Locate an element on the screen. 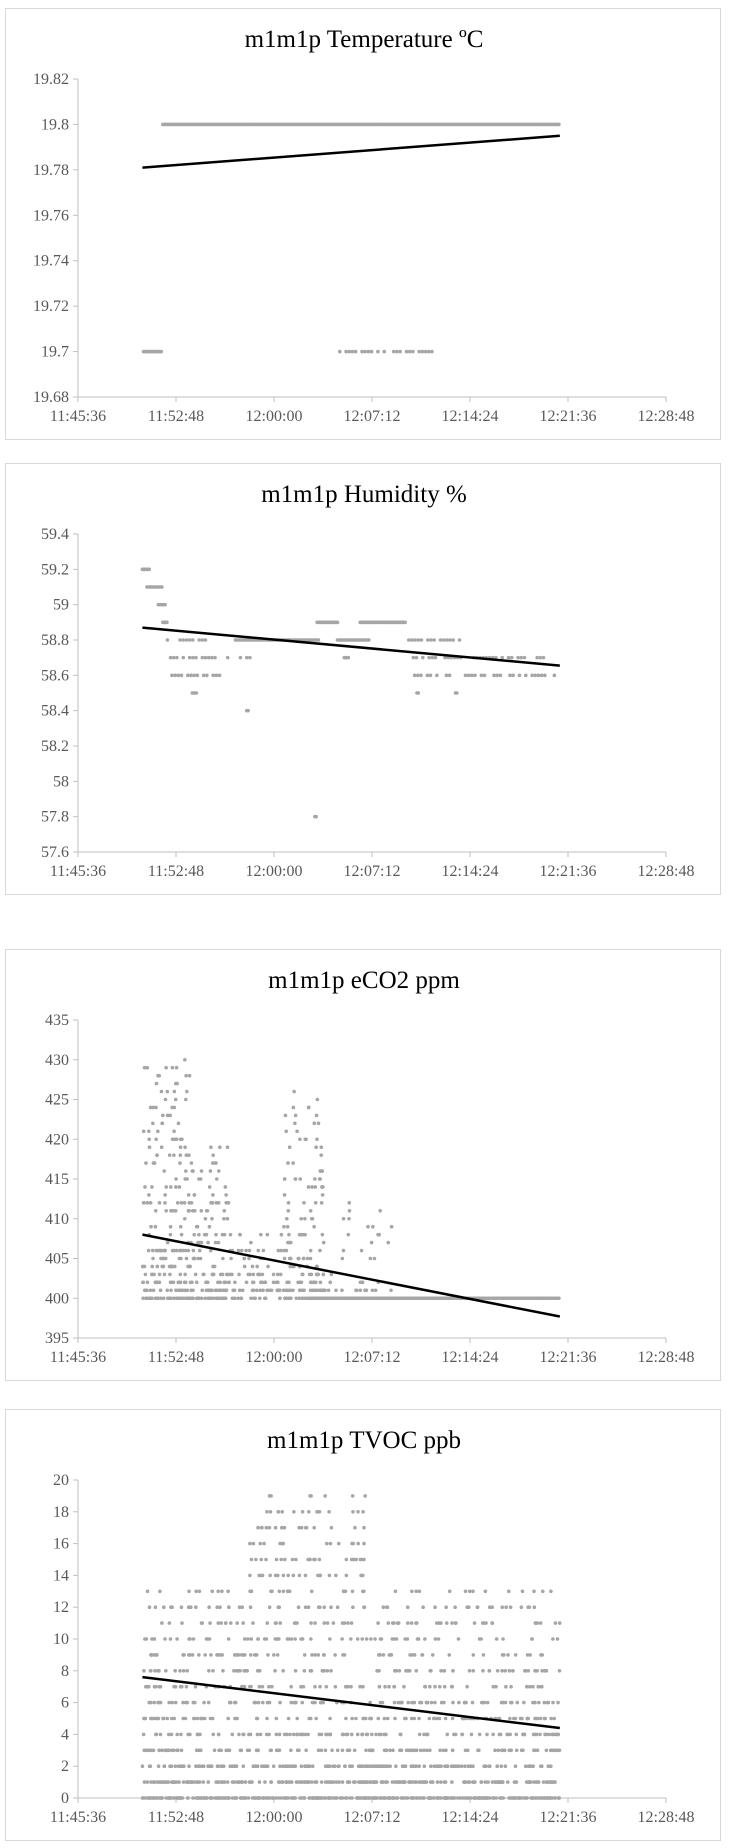  y-tick-label: 19.76 is located at coordinates (51, 215).